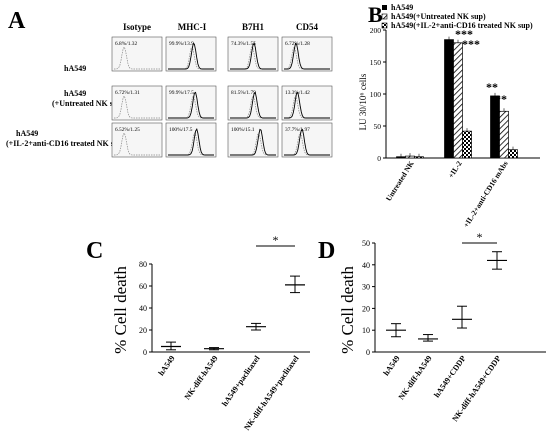 Image resolution: width=550 pixels, height=440 pixels. I want to click on row-label-1: hA549, so click(75, 68).